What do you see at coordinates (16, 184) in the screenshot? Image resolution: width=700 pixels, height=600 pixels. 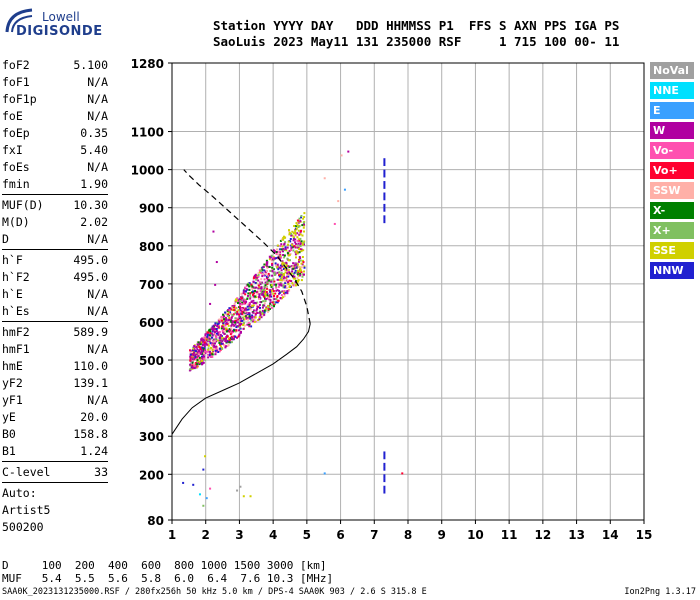 I see `param-key: fmin` at bounding box center [16, 184].